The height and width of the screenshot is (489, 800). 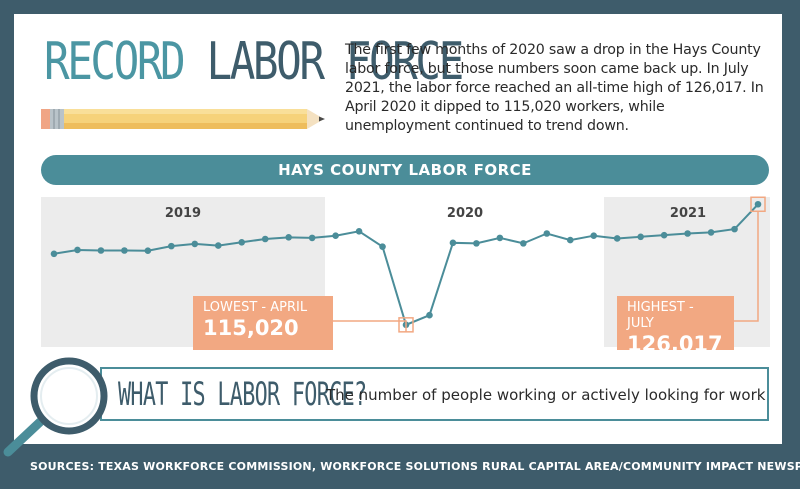 I want to click on lowest-callout: LOWEST - APRIL 115,020, so click(x=263, y=323).